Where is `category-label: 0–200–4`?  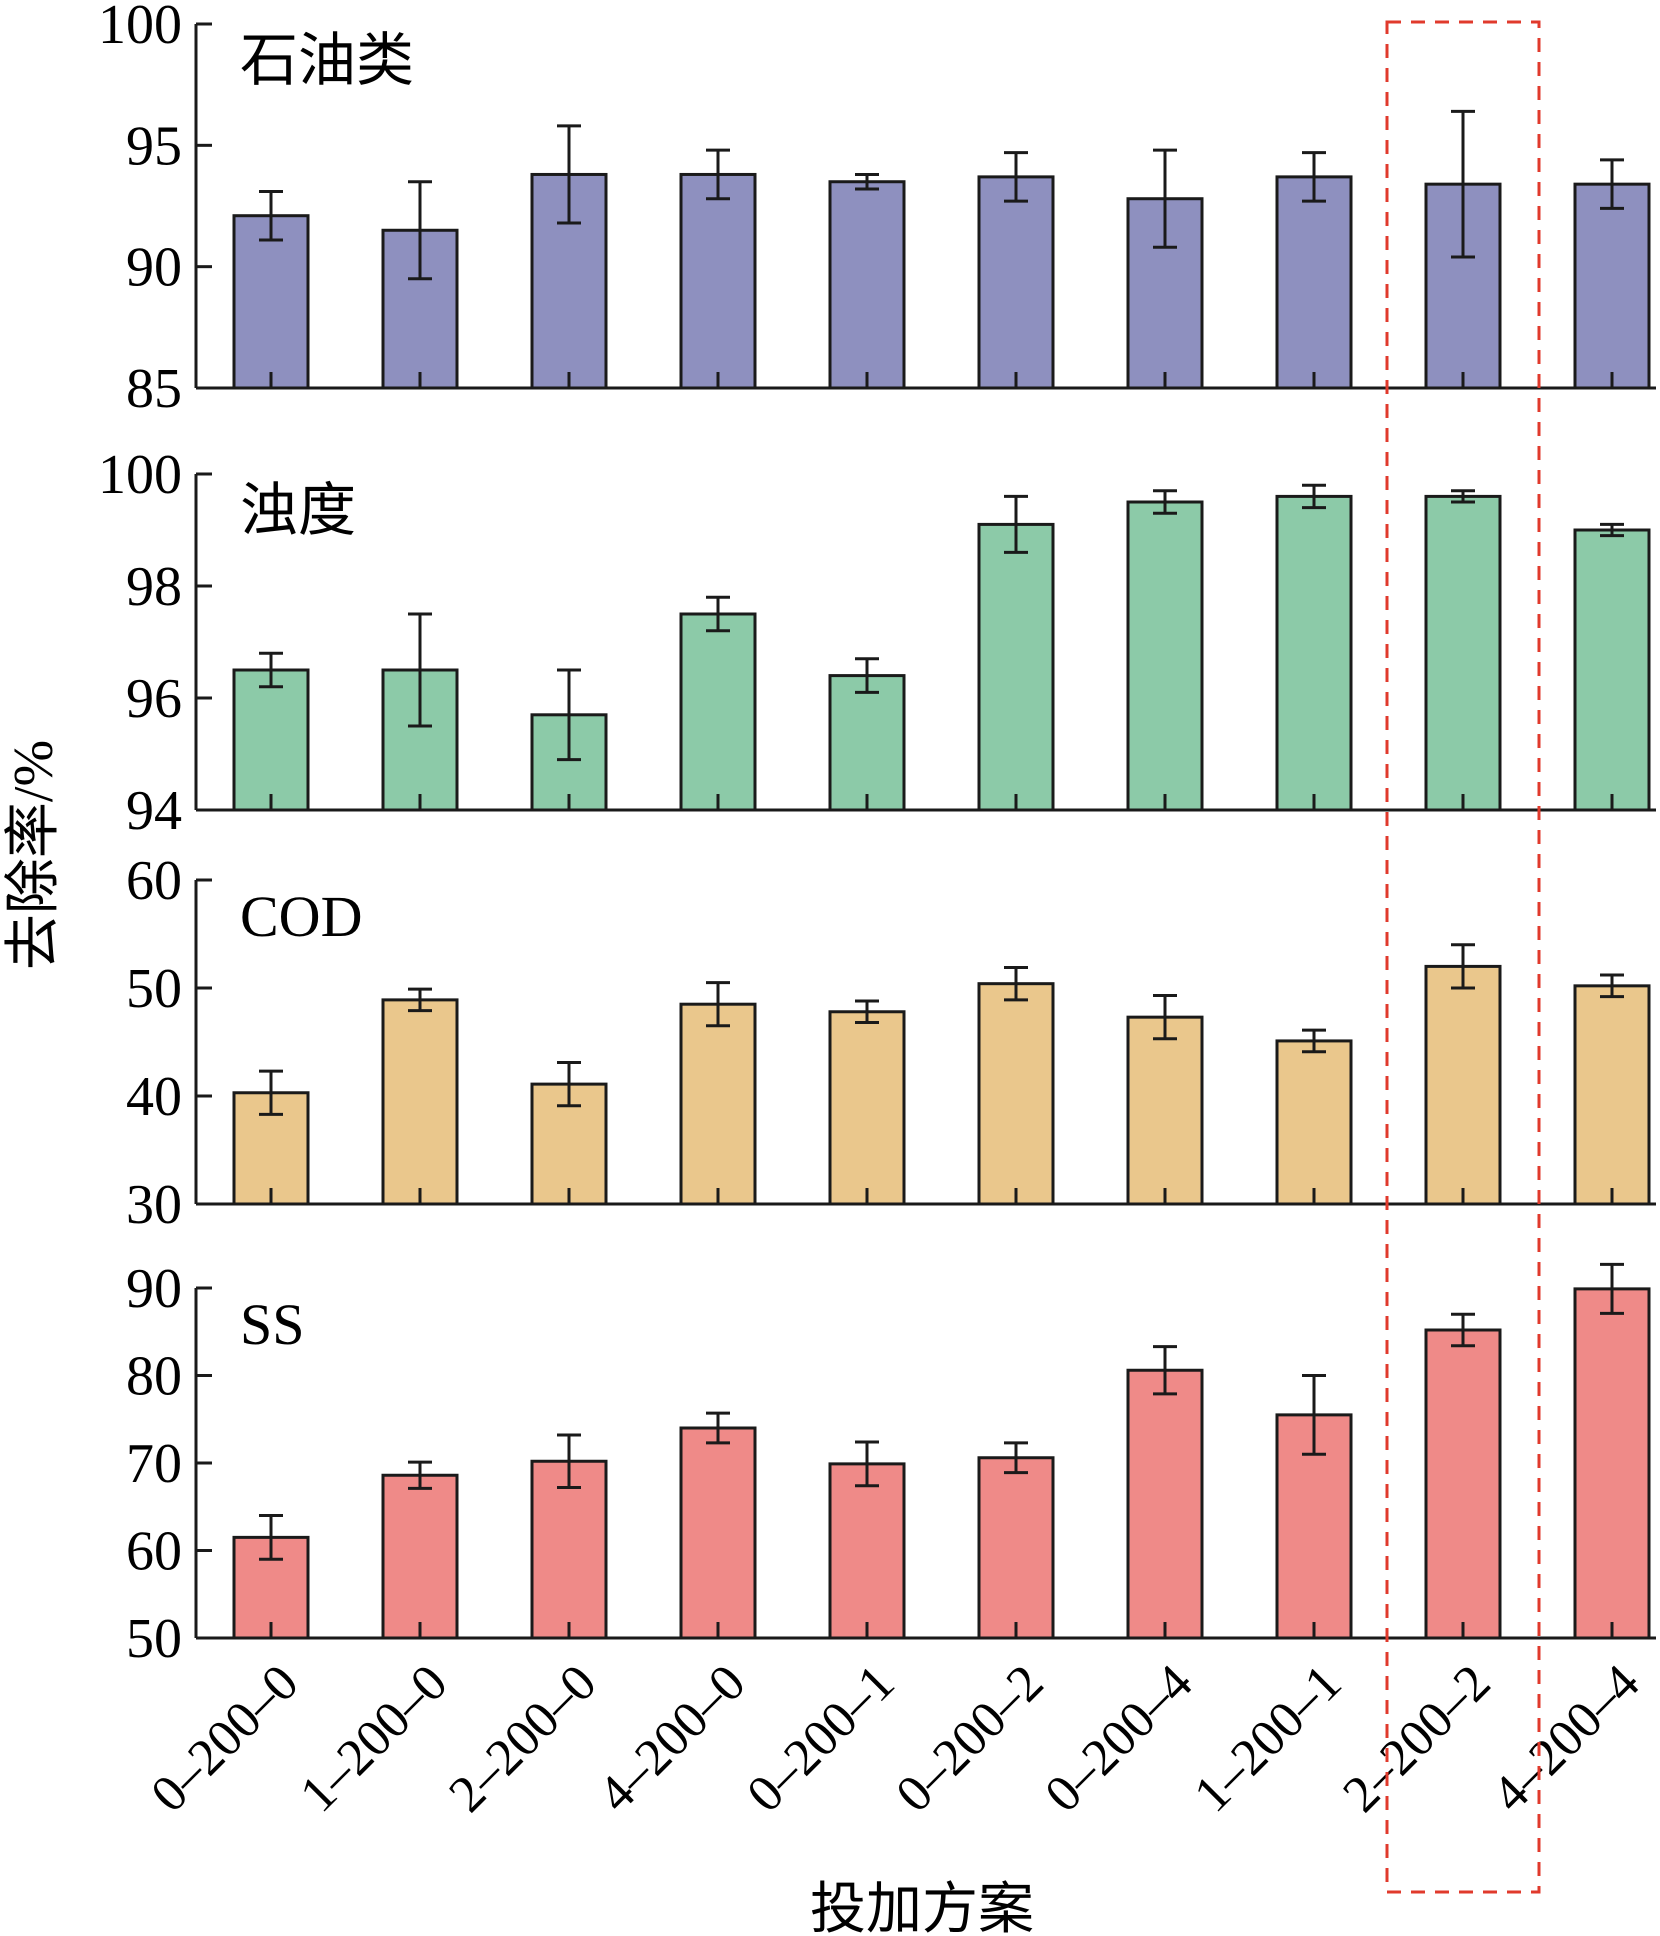 category-label: 0–200–4 is located at coordinates (1118, 1738).